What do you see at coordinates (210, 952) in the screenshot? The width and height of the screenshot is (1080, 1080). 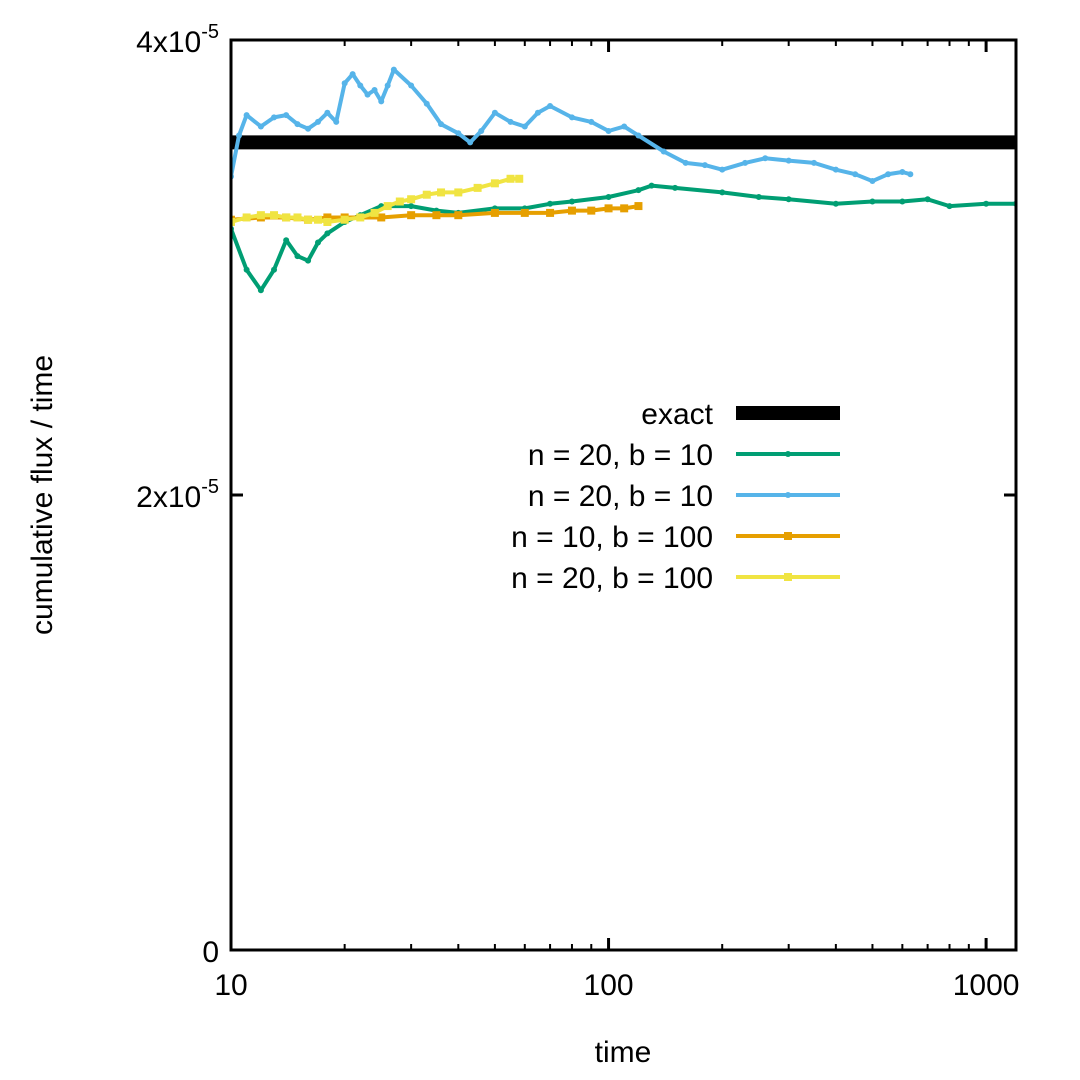 I see `y-tick-label: 0` at bounding box center [210, 952].